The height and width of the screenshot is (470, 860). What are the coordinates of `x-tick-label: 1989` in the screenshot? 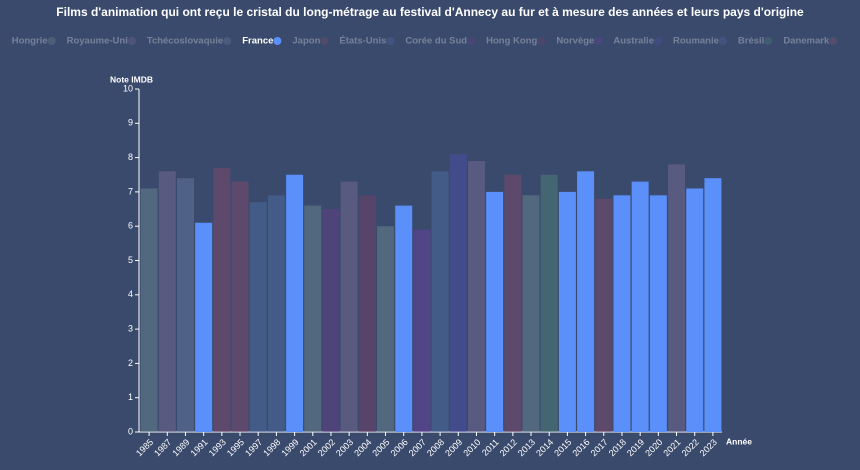 It's located at (180, 447).